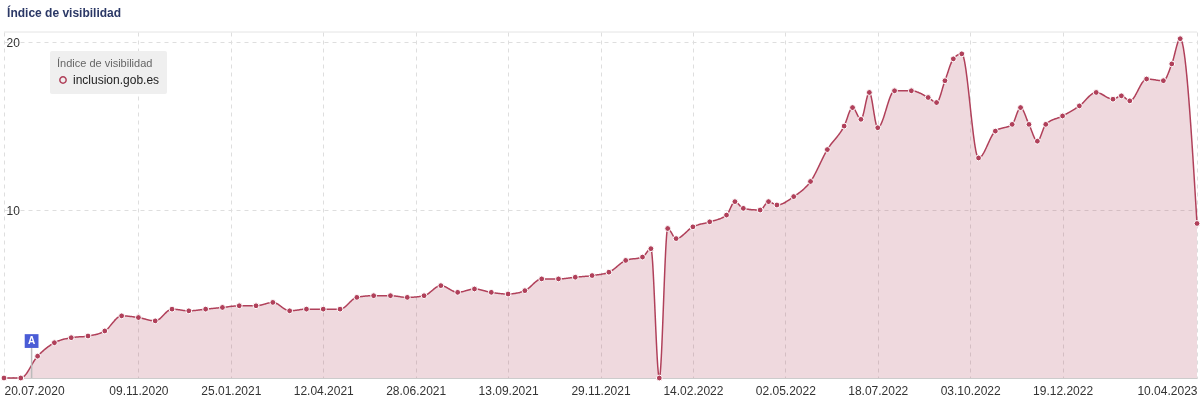 This screenshot has height=402, width=1200. I want to click on x-tick-label: 28.06.2021, so click(416, 390).